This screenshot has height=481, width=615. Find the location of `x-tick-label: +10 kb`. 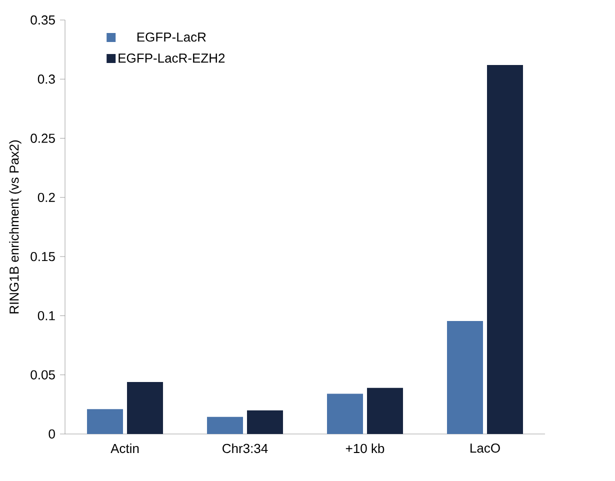

x-tick-label: +10 kb is located at coordinates (365, 449).